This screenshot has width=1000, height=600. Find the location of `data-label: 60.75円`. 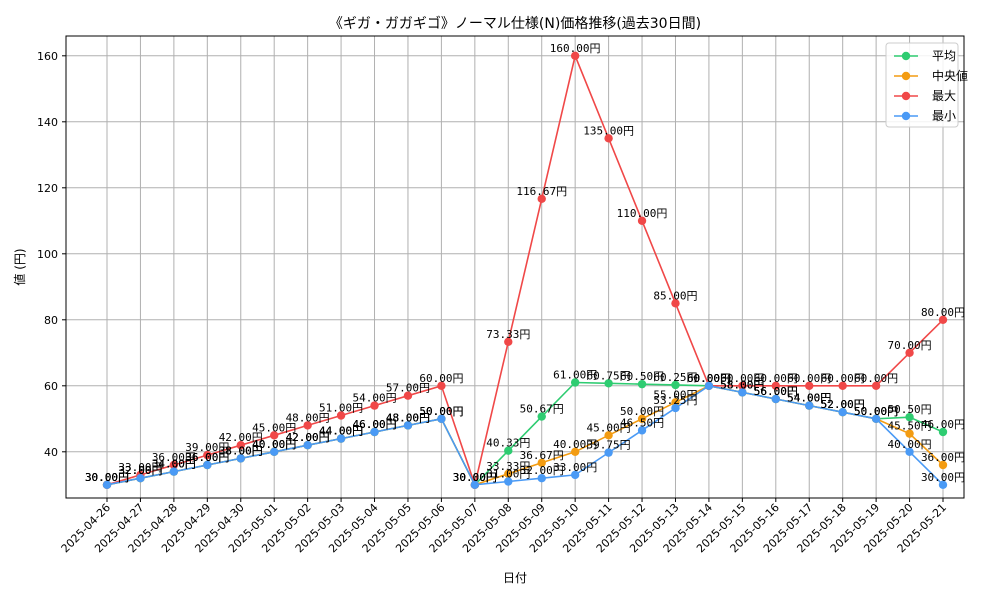

data-label: 60.75円 is located at coordinates (609, 375).